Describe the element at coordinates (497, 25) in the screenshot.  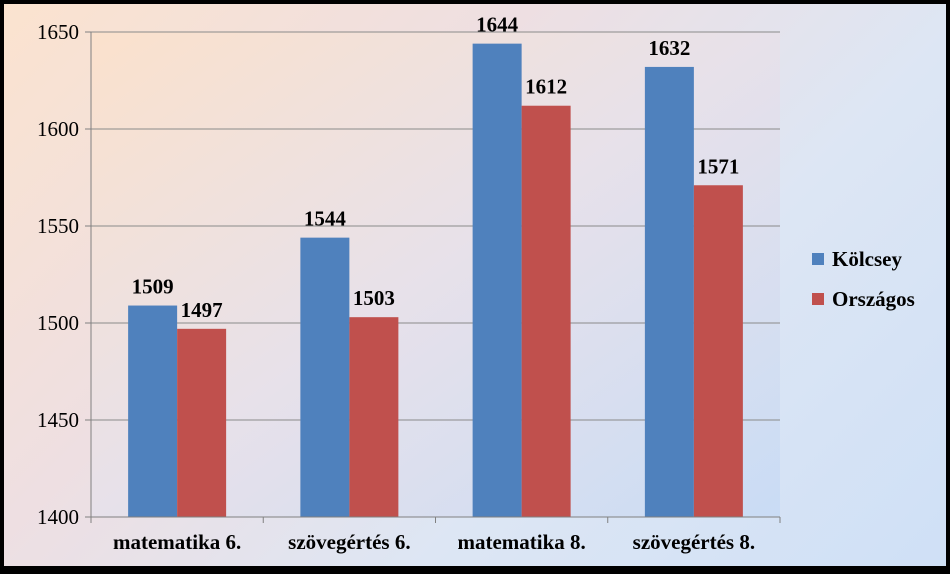
I see `data-label: 1644` at that location.